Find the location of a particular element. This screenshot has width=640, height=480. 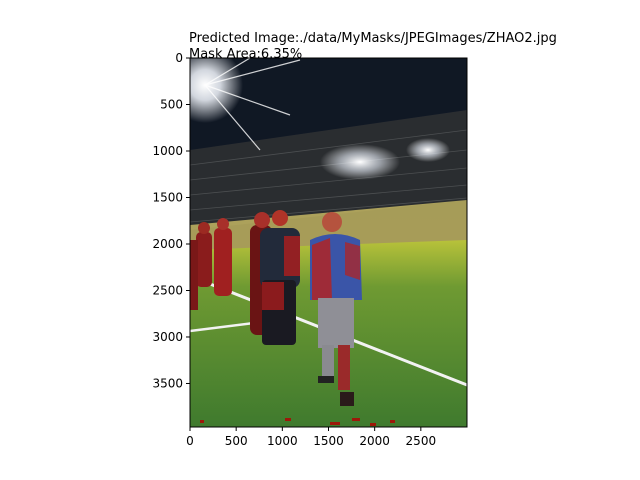

y-tick-label: 3500 is located at coordinates (167, 383).